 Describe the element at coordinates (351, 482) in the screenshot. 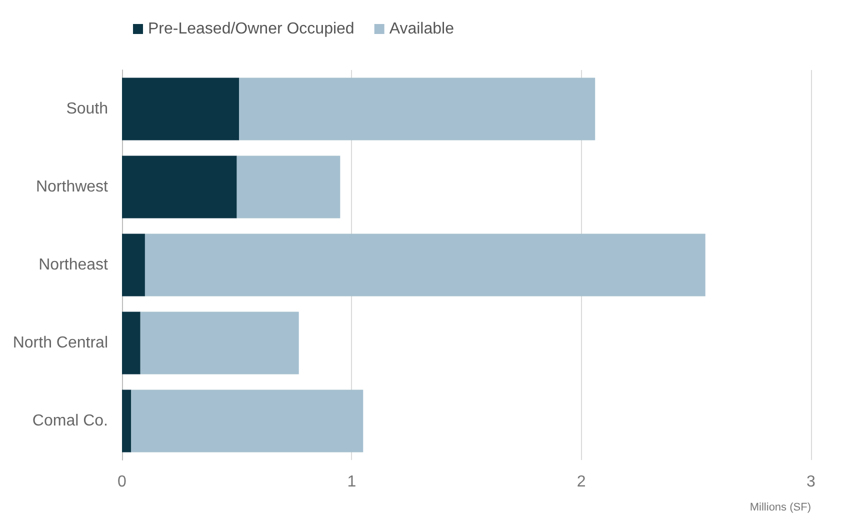

I see `x-tick-label: 1` at that location.